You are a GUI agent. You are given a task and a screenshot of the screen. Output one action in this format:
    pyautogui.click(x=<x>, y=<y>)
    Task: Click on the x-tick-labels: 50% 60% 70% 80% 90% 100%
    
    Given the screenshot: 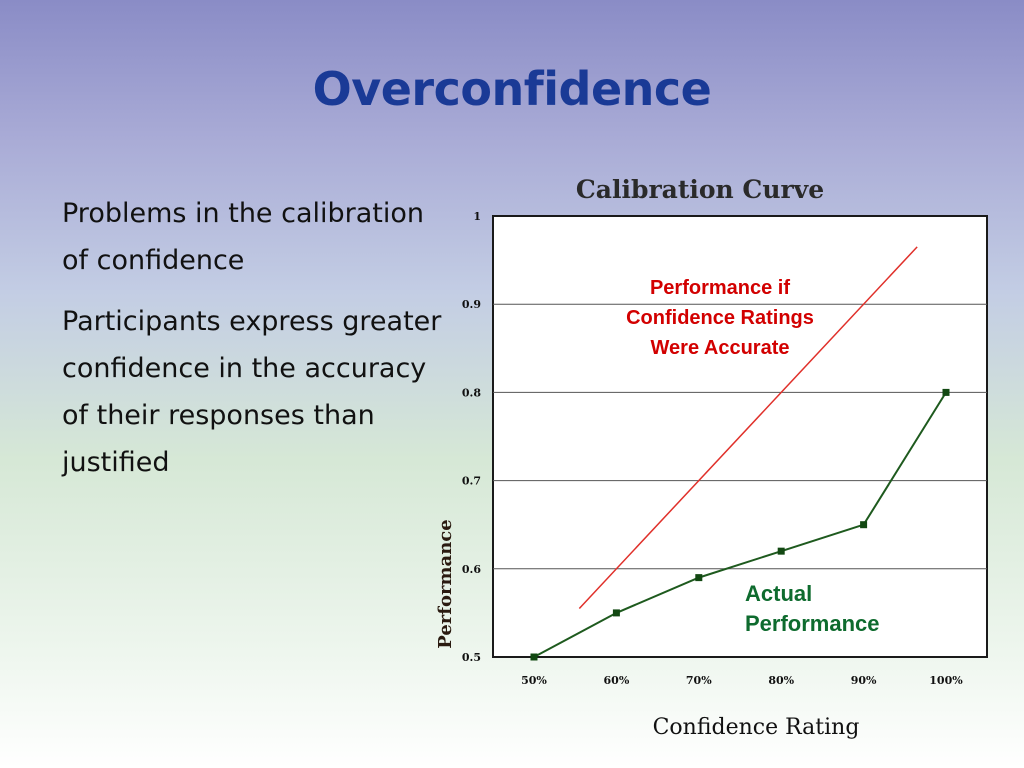 What is the action you would take?
    pyautogui.click(x=742, y=680)
    